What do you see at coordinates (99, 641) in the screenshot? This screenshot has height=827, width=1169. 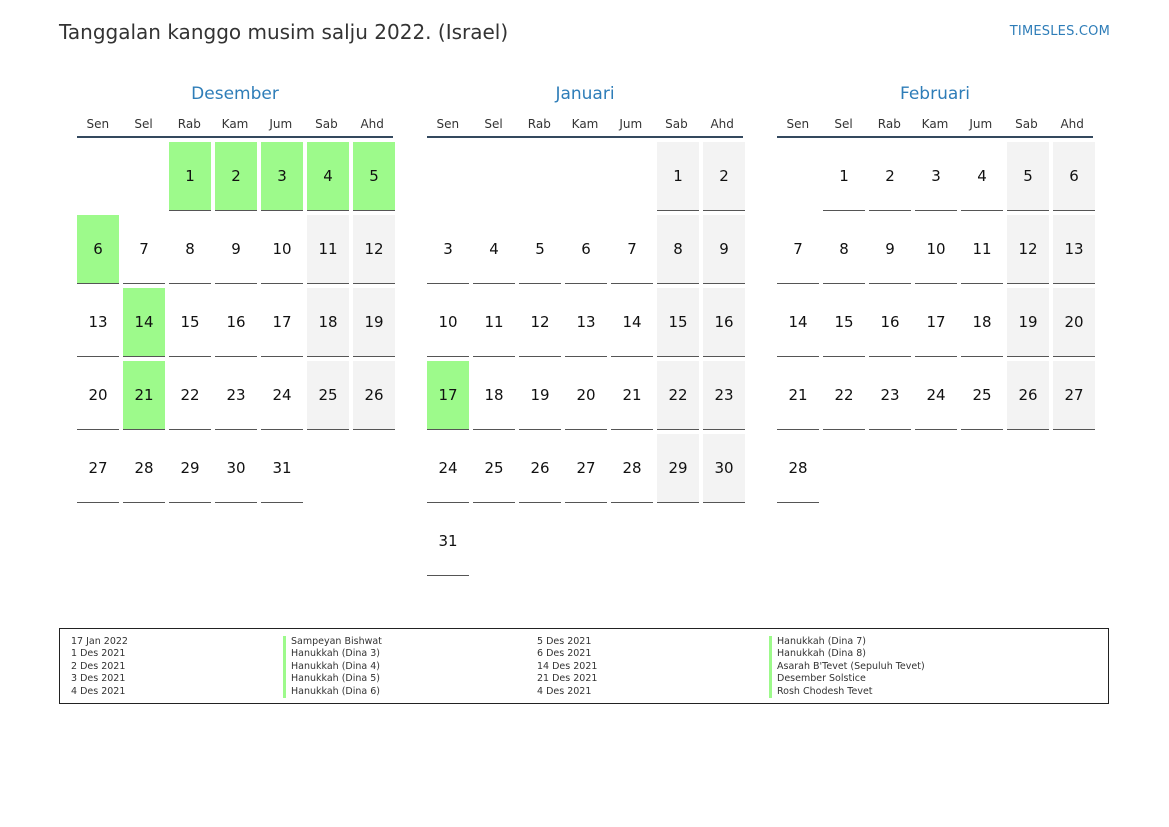 I see `holiday-date: 17 Jan 2022` at bounding box center [99, 641].